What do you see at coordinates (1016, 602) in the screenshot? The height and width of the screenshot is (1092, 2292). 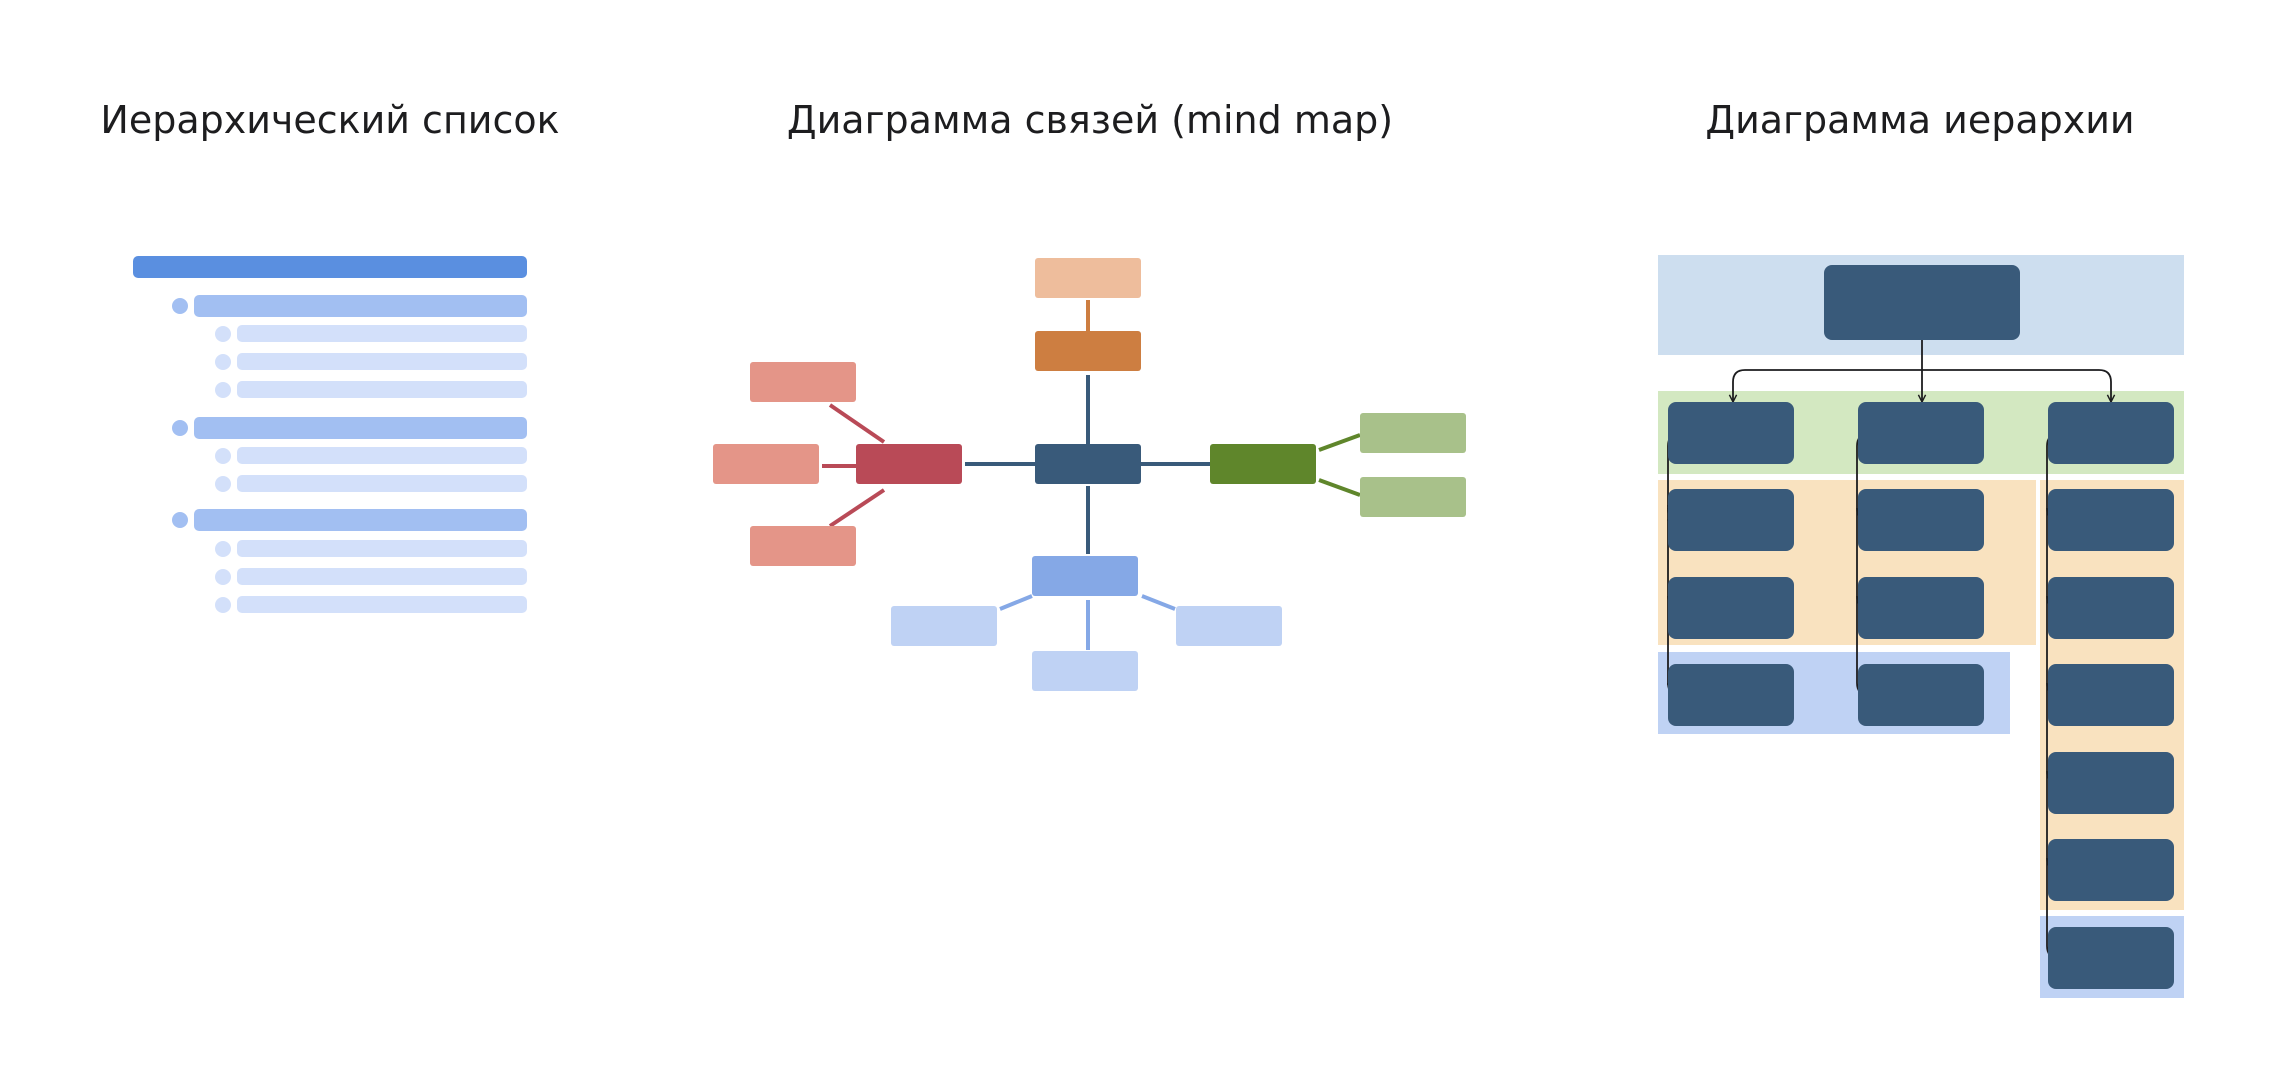 I see `connector-blue-left` at bounding box center [1016, 602].